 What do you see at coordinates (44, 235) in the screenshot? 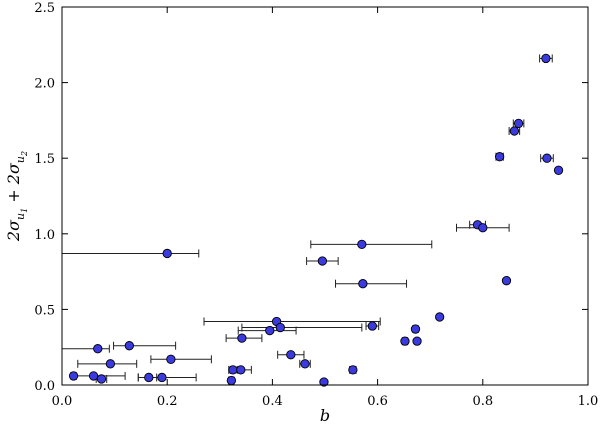
I see `y-tick-label: 1.0` at bounding box center [44, 235].